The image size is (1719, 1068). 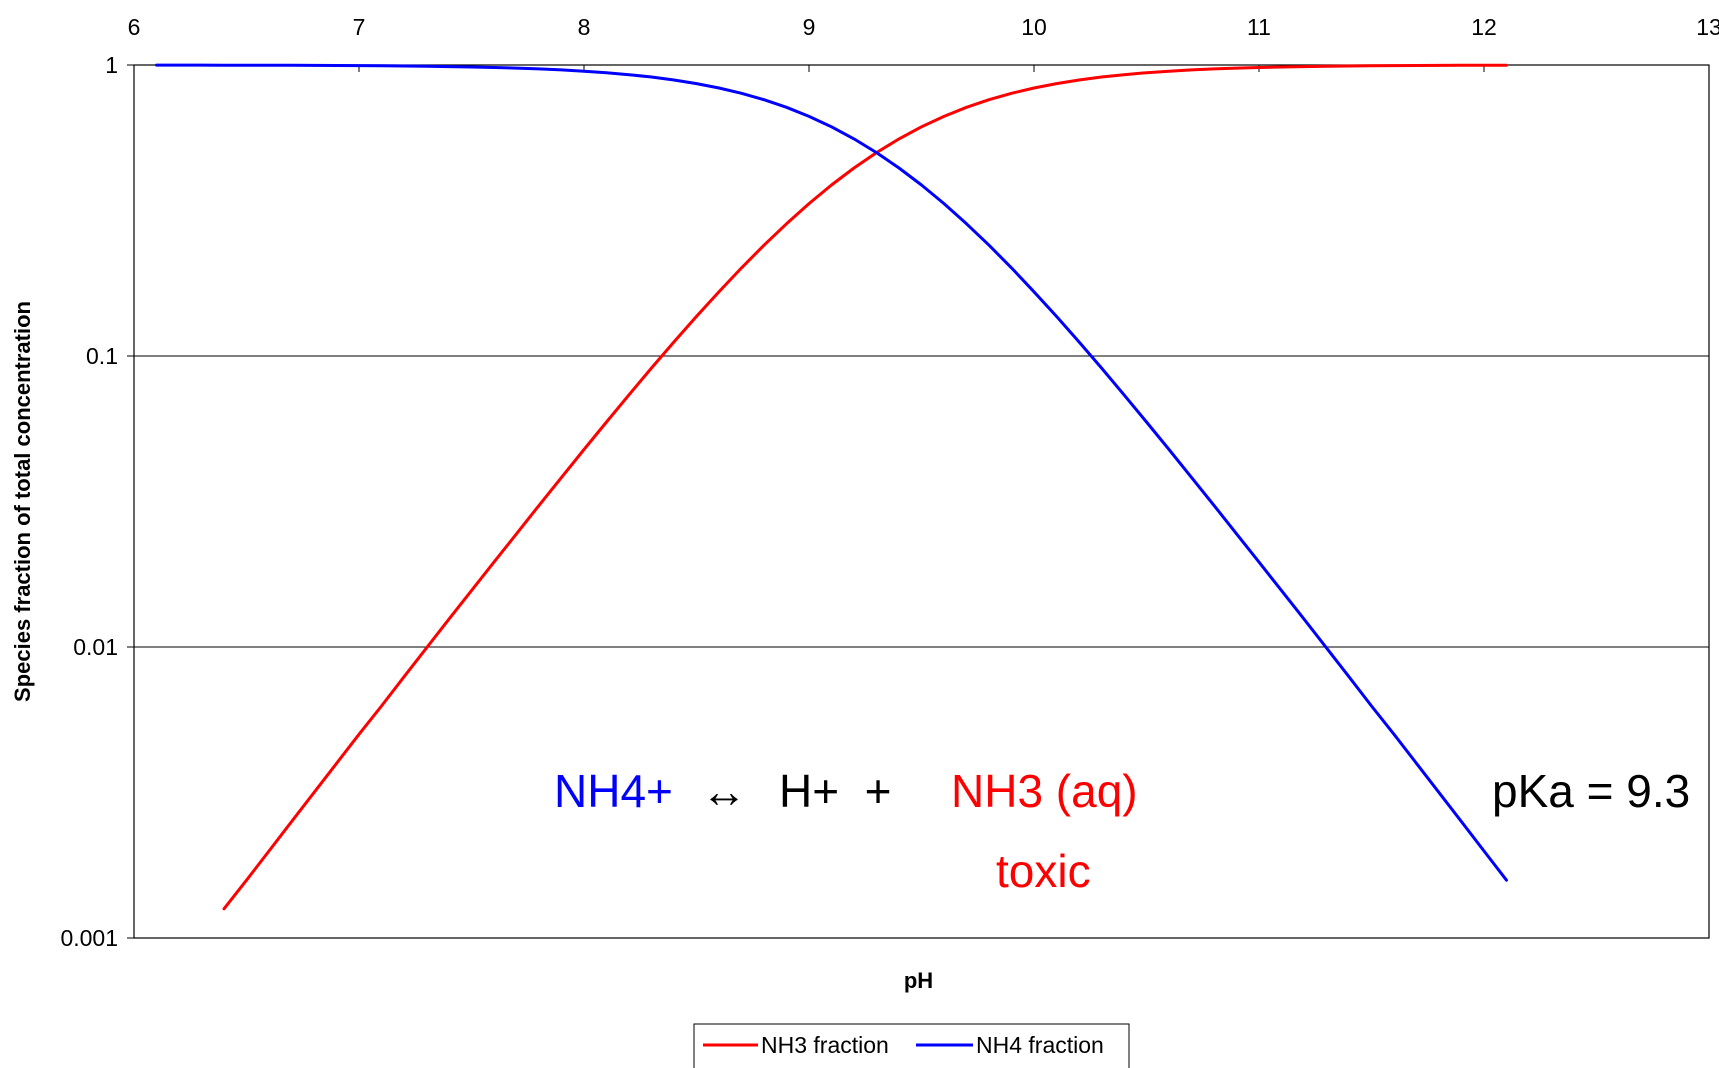 What do you see at coordinates (95, 647) in the screenshot?
I see `y-tick-label: 0.01` at bounding box center [95, 647].